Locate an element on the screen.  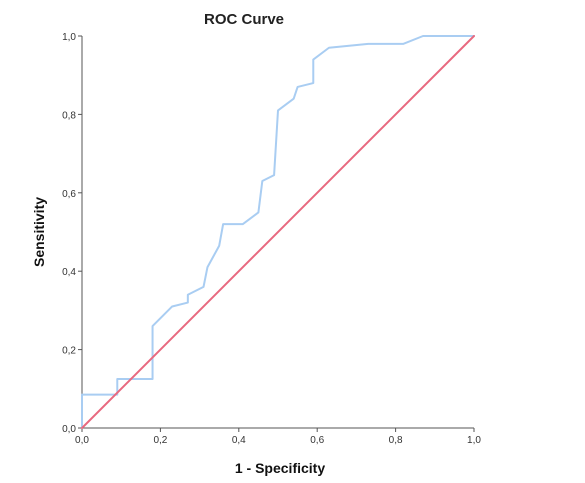
y-tick-label: 0,0 is located at coordinates (69, 429).